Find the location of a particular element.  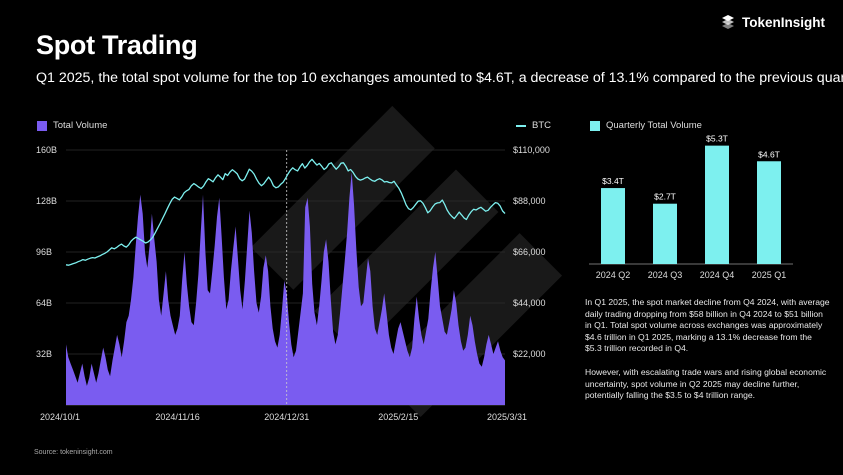

legend-total-volume: Total Volume is located at coordinates (72, 125).